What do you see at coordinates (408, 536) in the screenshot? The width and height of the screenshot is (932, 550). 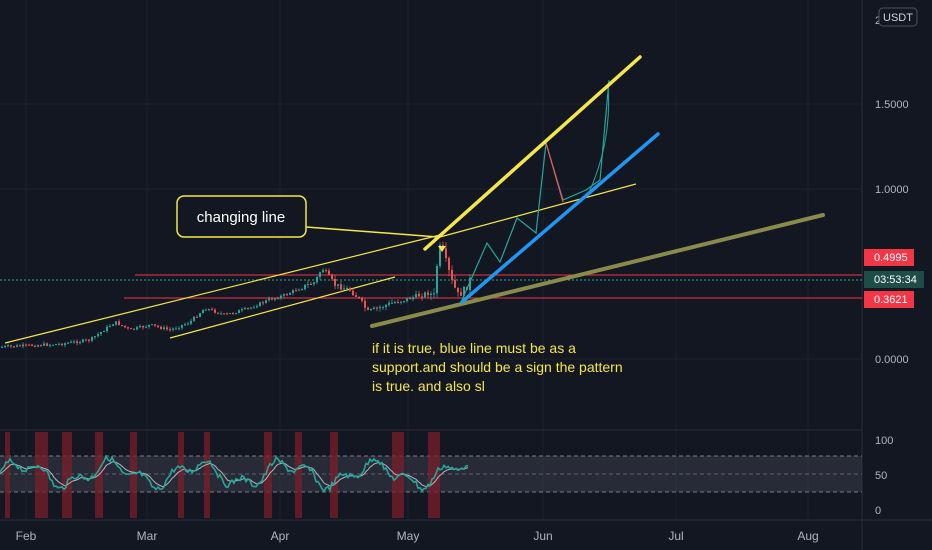 I see `x-tick-may: May` at bounding box center [408, 536].